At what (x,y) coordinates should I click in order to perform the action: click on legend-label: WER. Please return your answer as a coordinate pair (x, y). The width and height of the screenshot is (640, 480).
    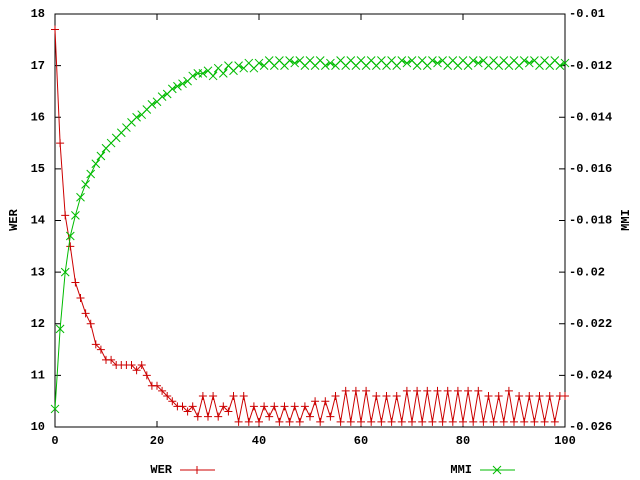
    Looking at the image, I should click on (161, 470).